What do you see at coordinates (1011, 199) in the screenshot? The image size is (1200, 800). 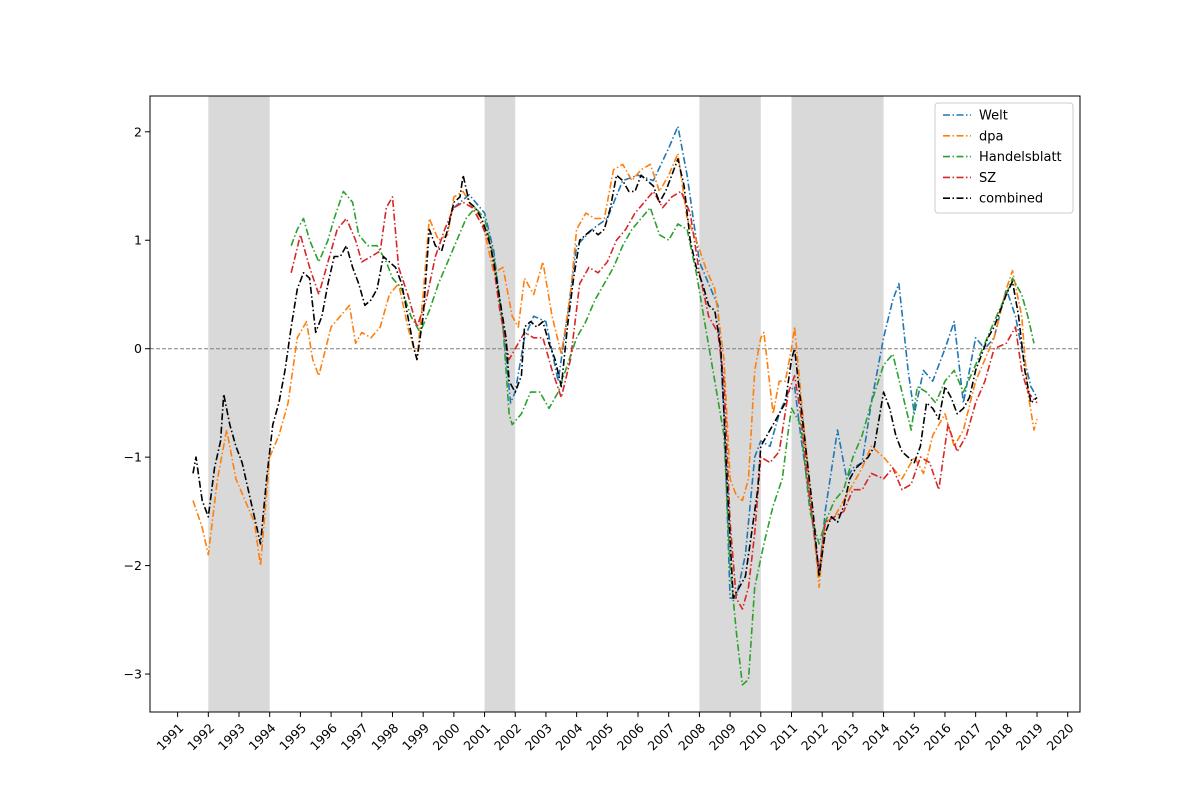 I see `legend-label-combined: combined` at bounding box center [1011, 199].